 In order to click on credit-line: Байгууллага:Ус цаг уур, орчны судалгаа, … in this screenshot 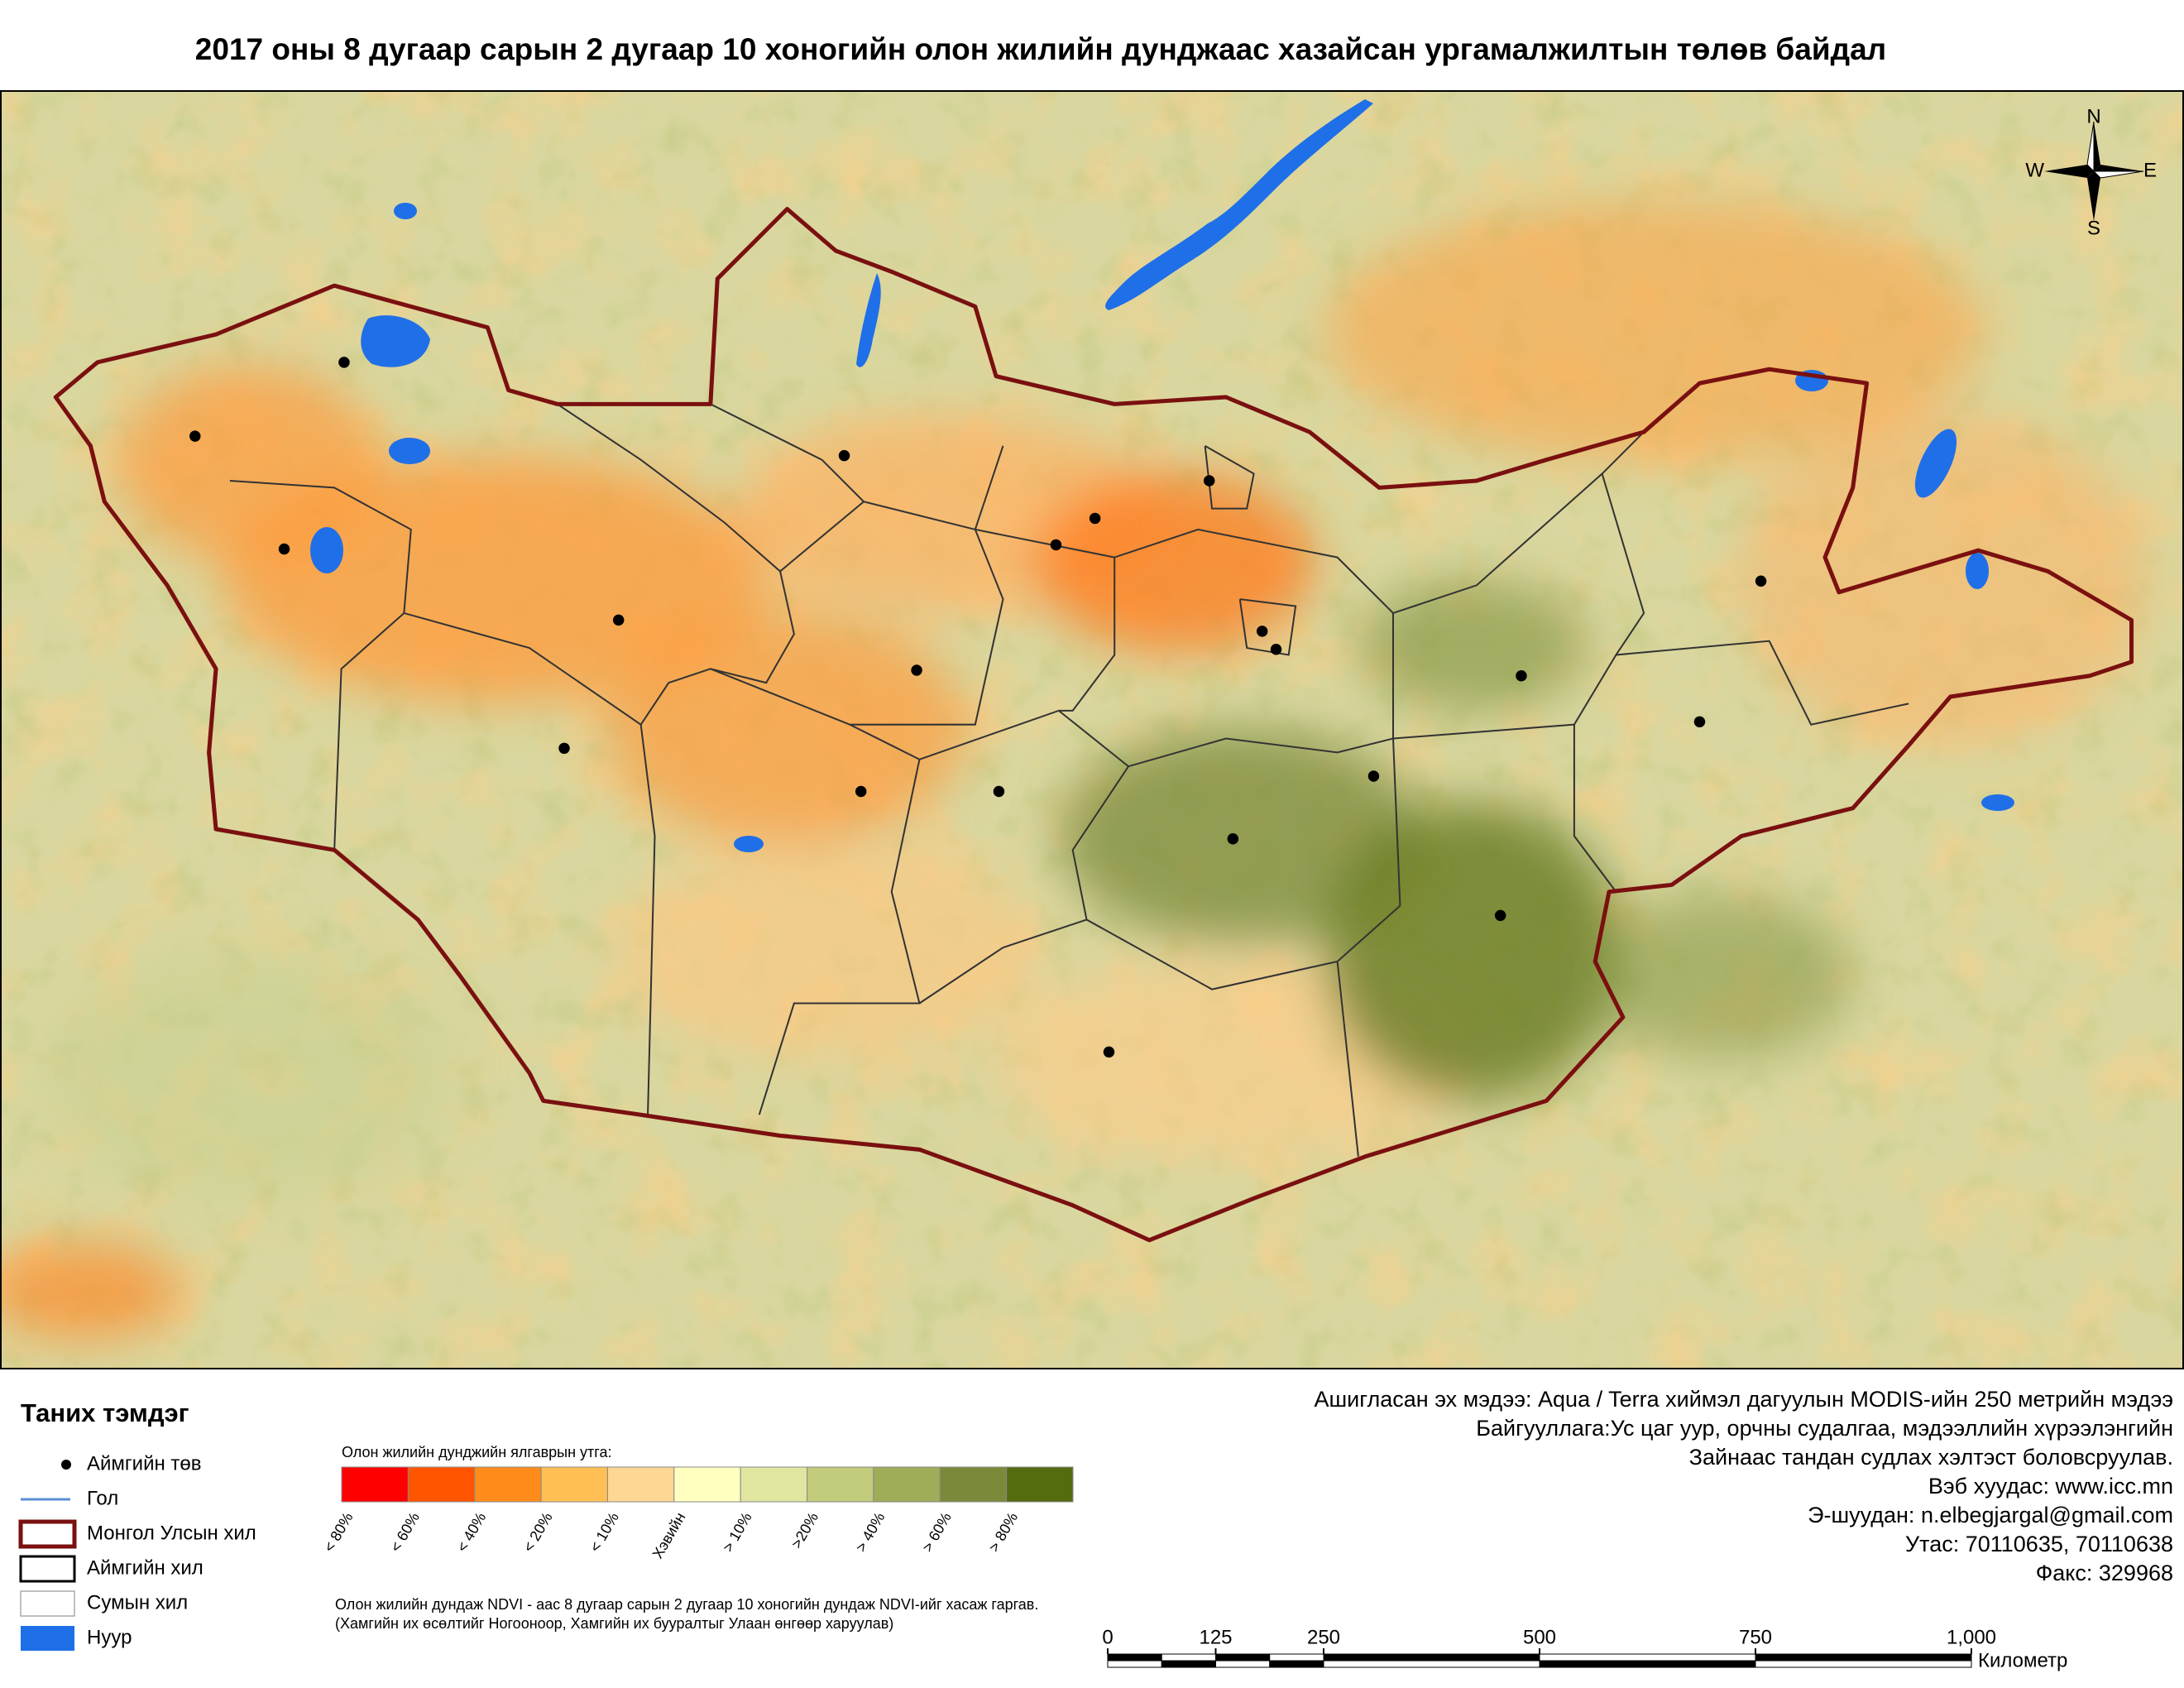, I will do `click(1824, 1428)`.